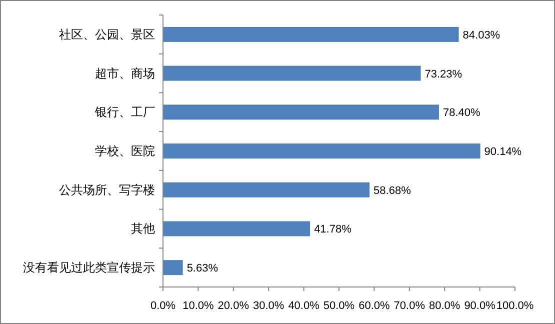 This screenshot has width=555, height=324. What do you see at coordinates (163, 306) in the screenshot?
I see `x-tick-label: 0.0%` at bounding box center [163, 306].